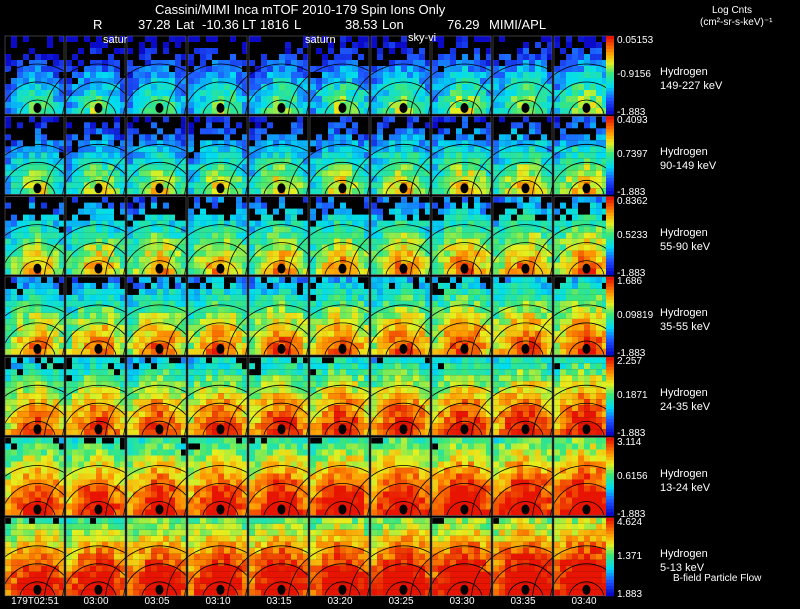  I want to click on colorbar-max-label: 0.8362, so click(632, 201).